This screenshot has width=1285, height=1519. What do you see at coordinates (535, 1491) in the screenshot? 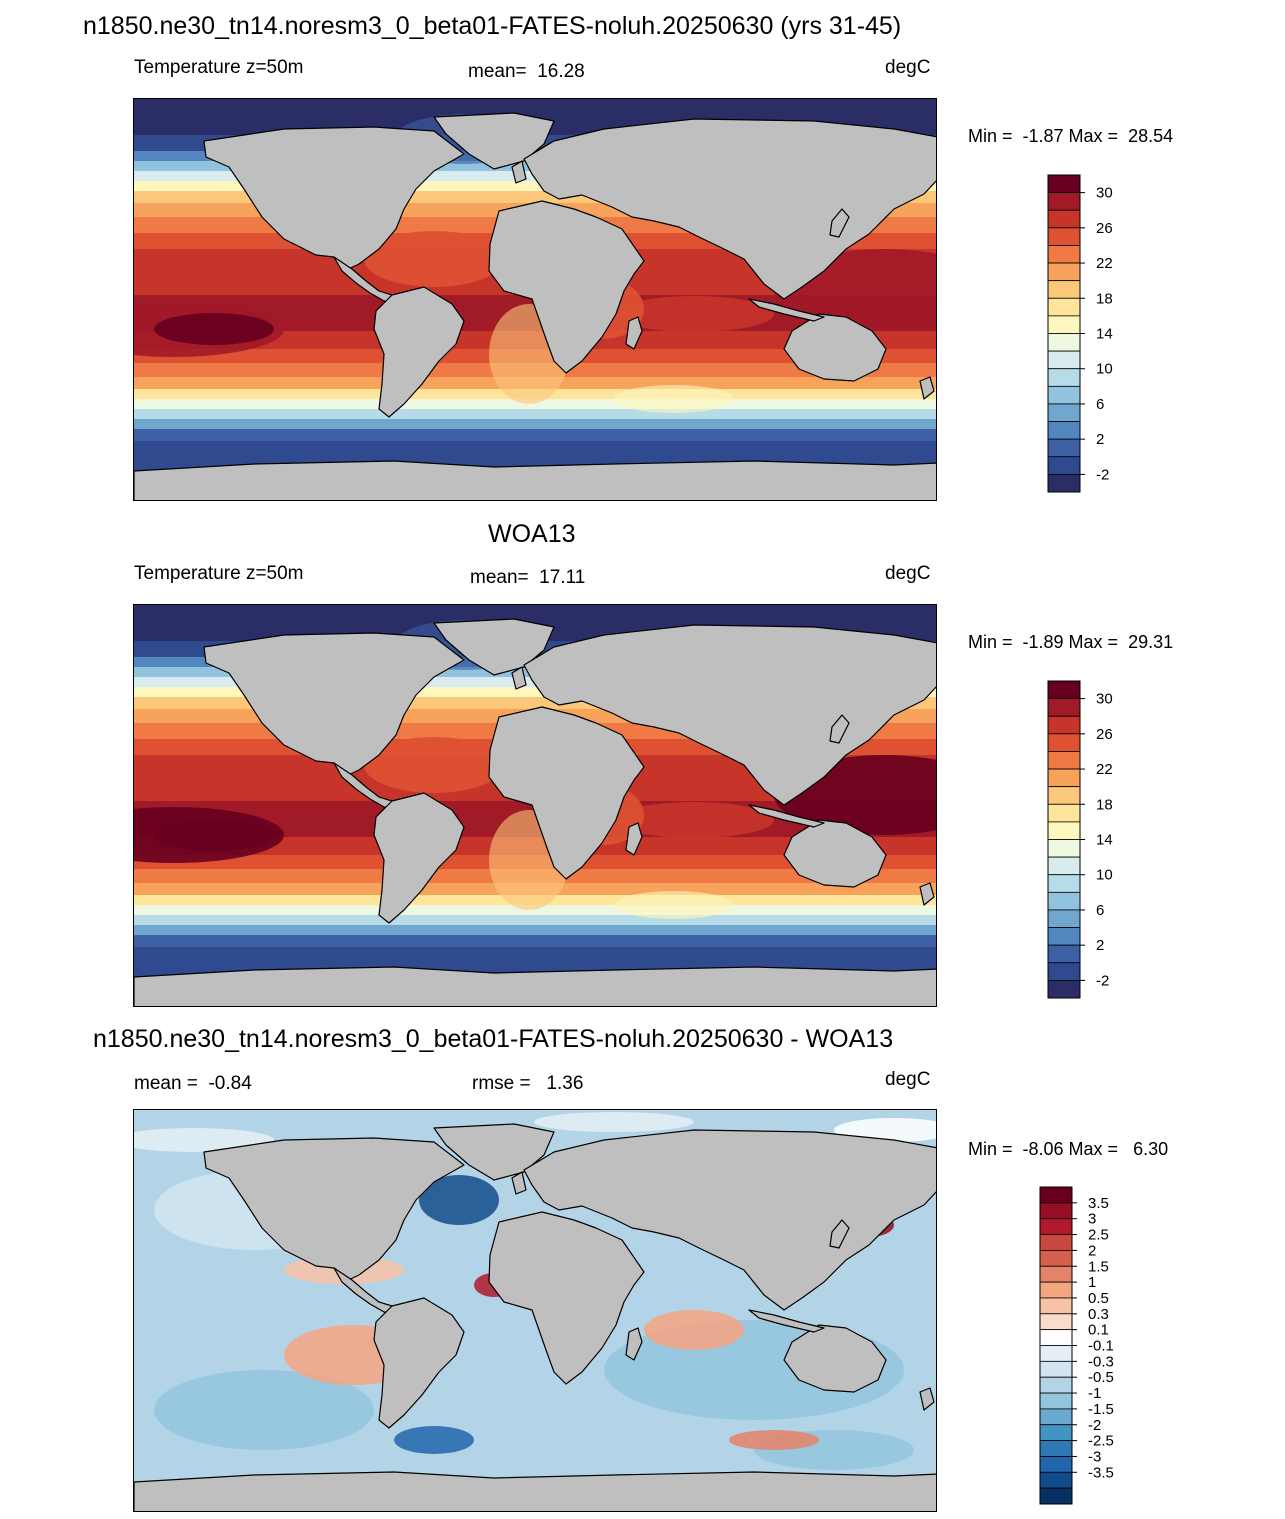
I see `land-antarctica` at bounding box center [535, 1491].